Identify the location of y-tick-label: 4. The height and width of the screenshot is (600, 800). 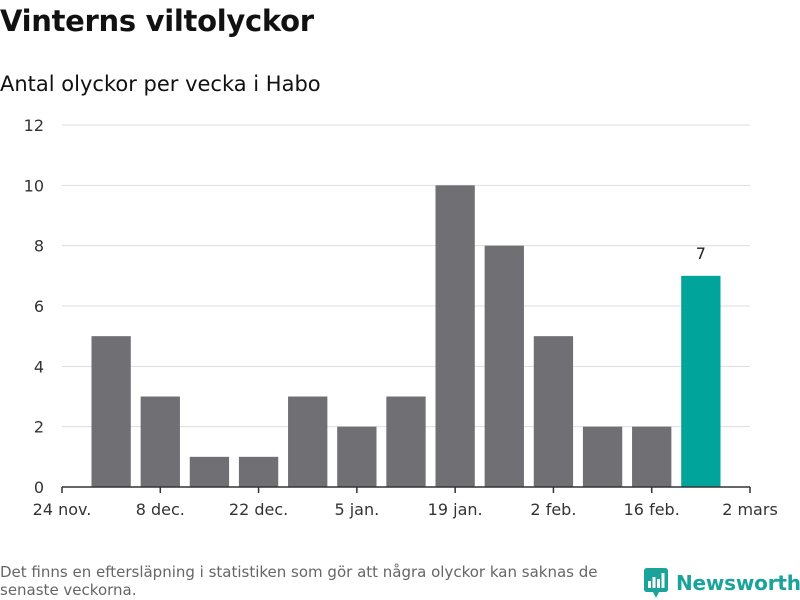
(39, 366).